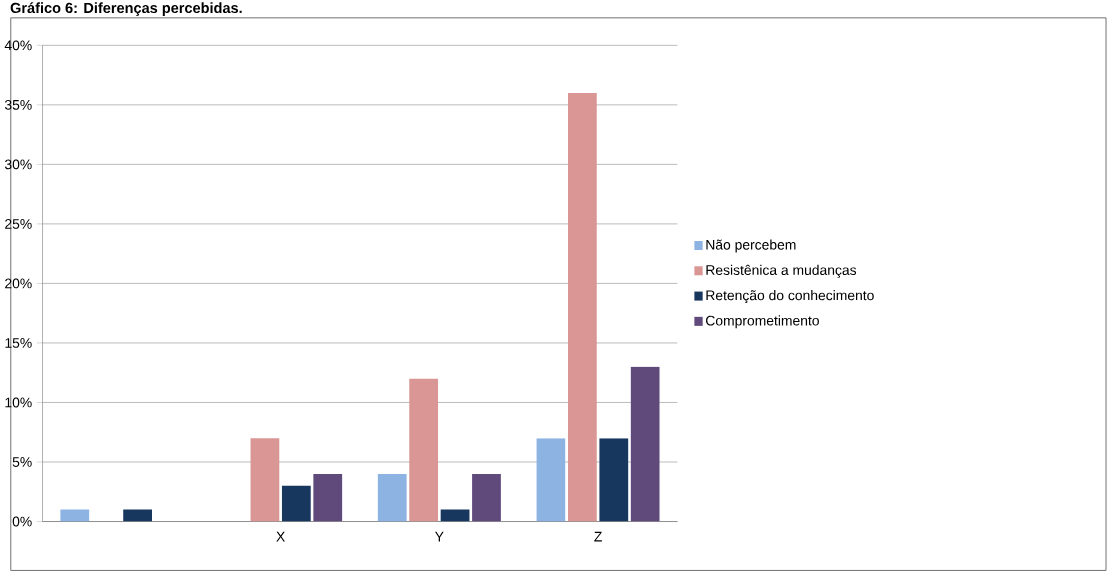 Image resolution: width=1108 pixels, height=572 pixels. I want to click on y-tick-label: 0%, so click(22, 521).